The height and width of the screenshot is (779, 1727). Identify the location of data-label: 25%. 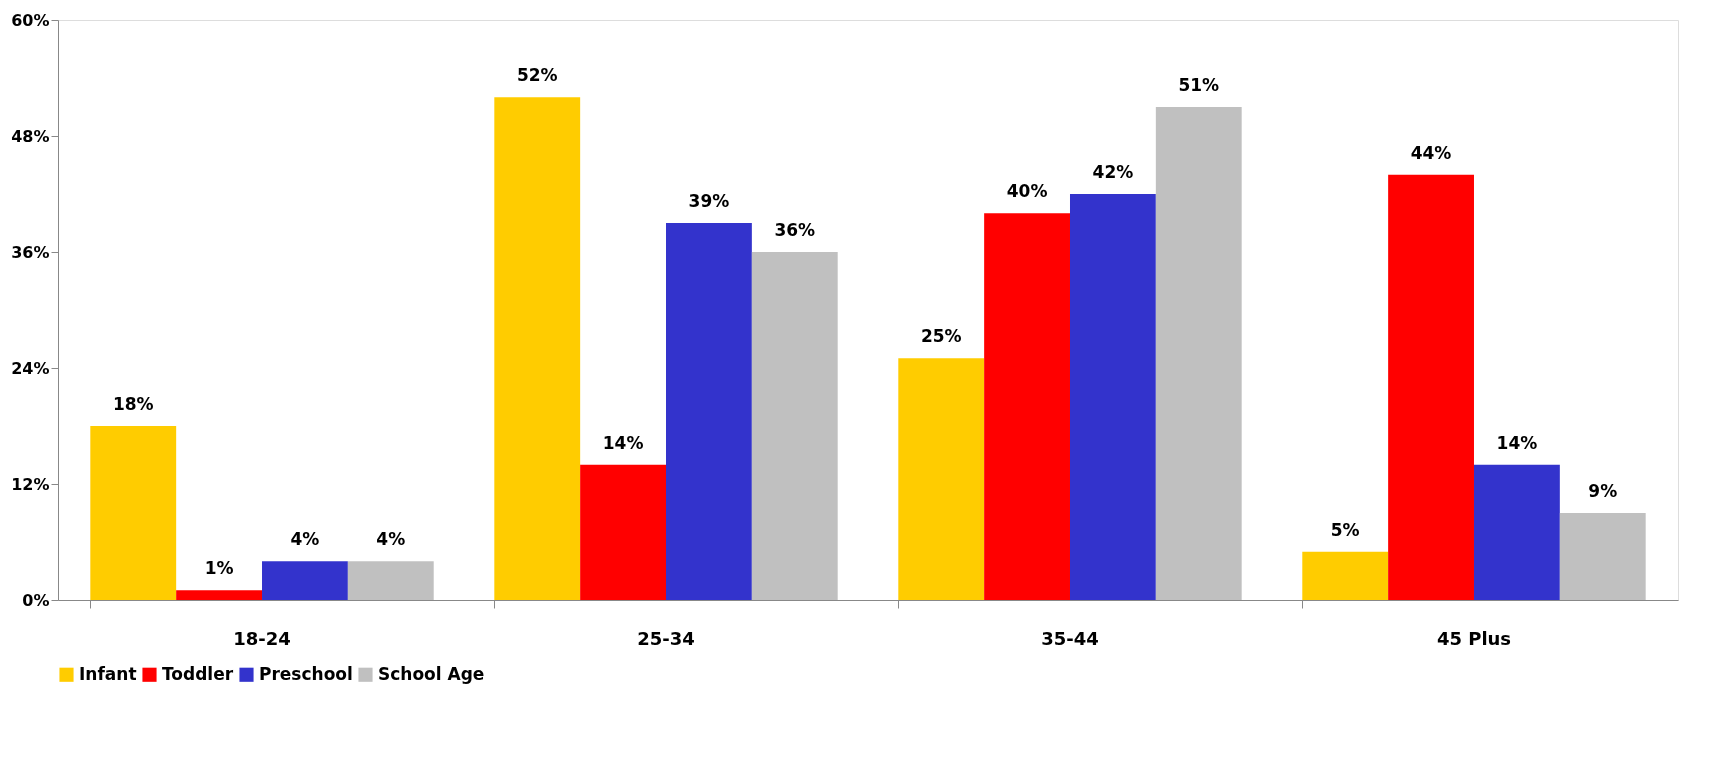
(941, 336).